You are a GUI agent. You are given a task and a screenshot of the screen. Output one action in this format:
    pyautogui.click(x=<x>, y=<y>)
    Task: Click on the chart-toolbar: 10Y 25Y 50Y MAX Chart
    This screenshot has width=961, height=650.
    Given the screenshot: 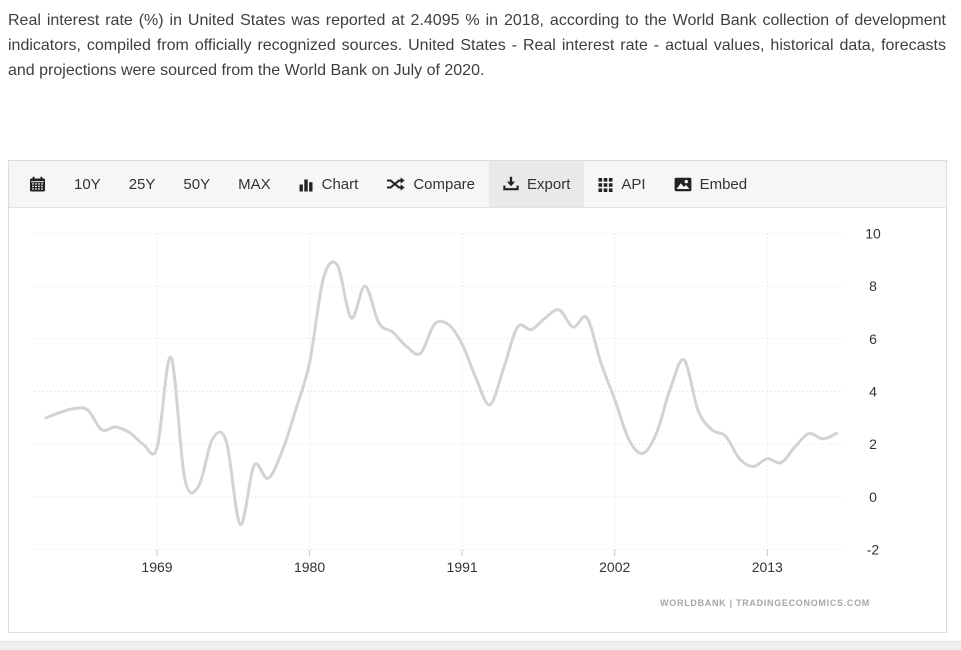 What is the action you would take?
    pyautogui.click(x=477, y=184)
    